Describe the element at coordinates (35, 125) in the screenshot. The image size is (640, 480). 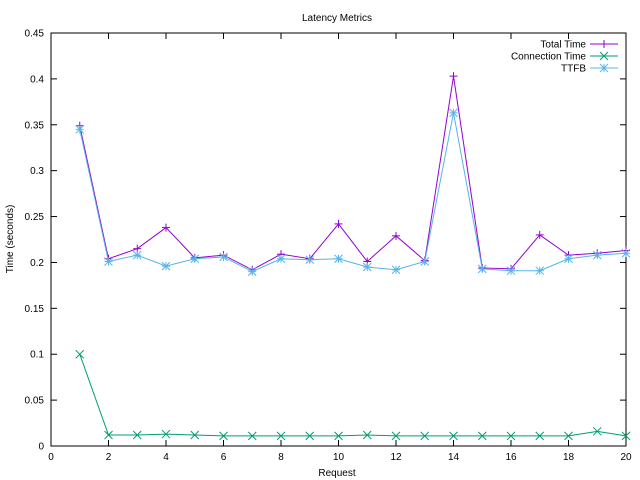
I see `y-tick-label: 0.35` at that location.